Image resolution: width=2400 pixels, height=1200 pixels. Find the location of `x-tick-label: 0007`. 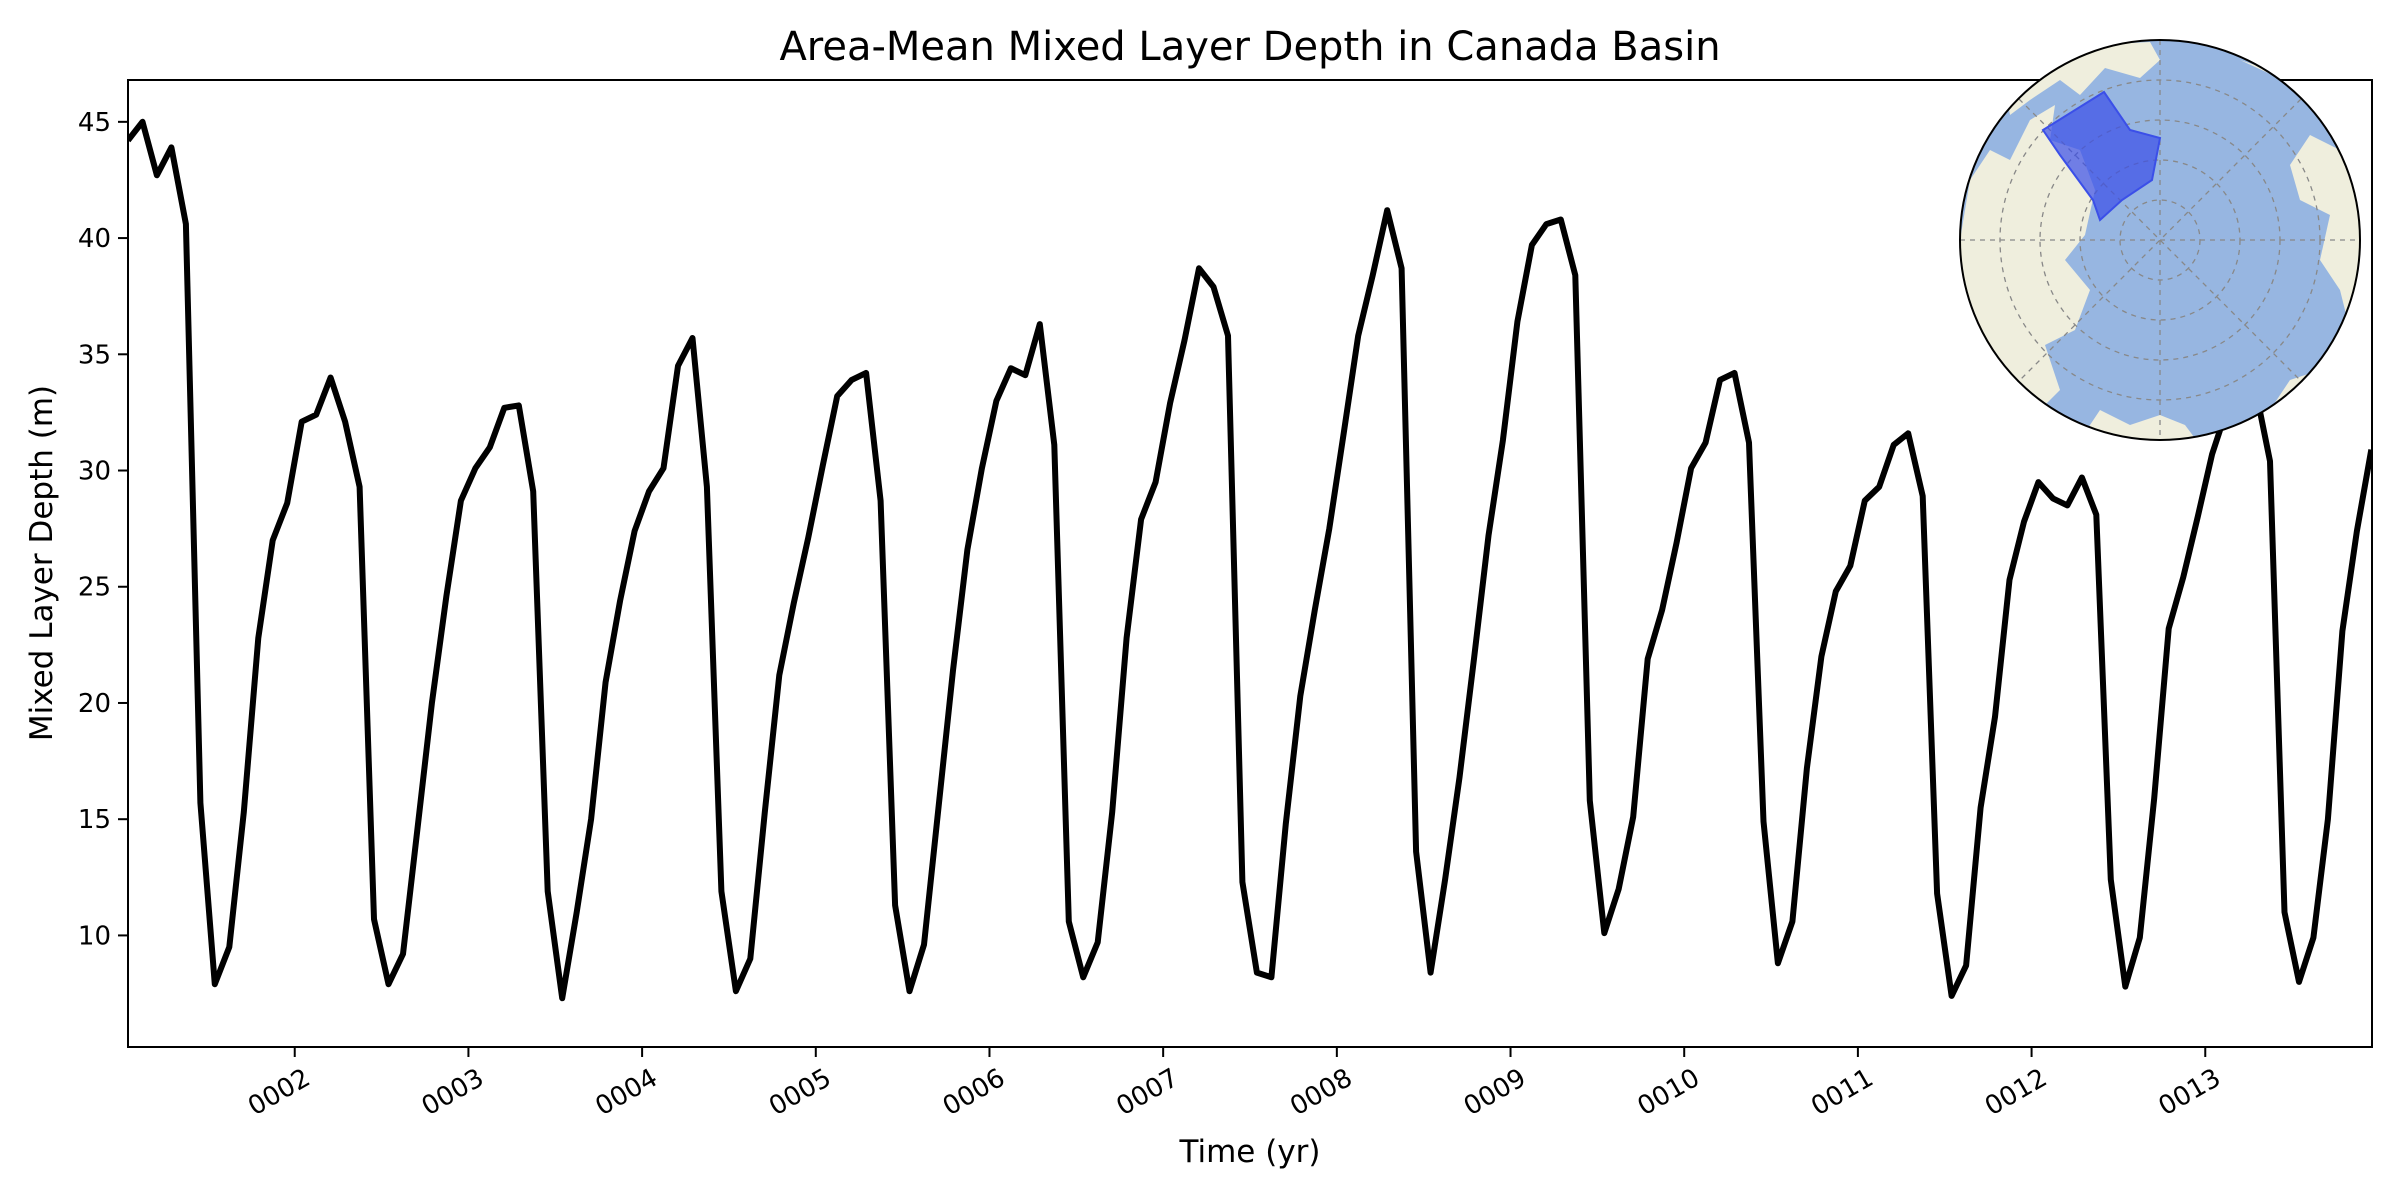

x-tick-label: 0007 is located at coordinates (1148, 1092).